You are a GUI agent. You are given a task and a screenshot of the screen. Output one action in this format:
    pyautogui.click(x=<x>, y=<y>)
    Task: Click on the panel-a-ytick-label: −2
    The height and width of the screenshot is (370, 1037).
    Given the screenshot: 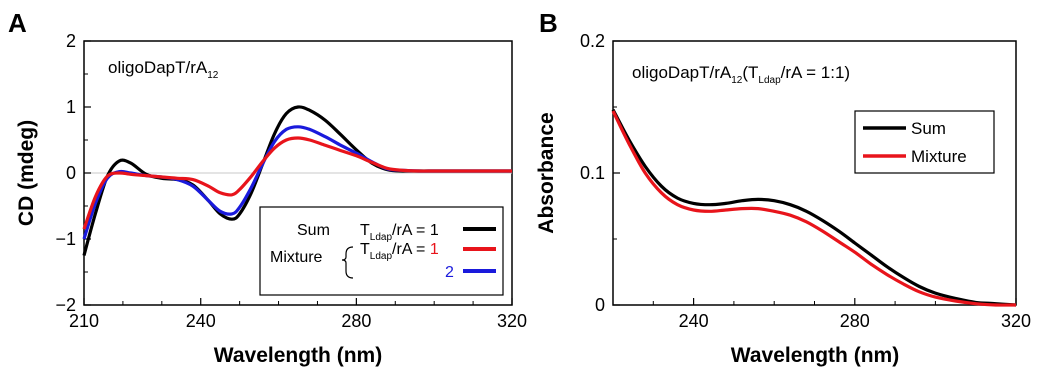 What is the action you would take?
    pyautogui.click(x=65, y=305)
    